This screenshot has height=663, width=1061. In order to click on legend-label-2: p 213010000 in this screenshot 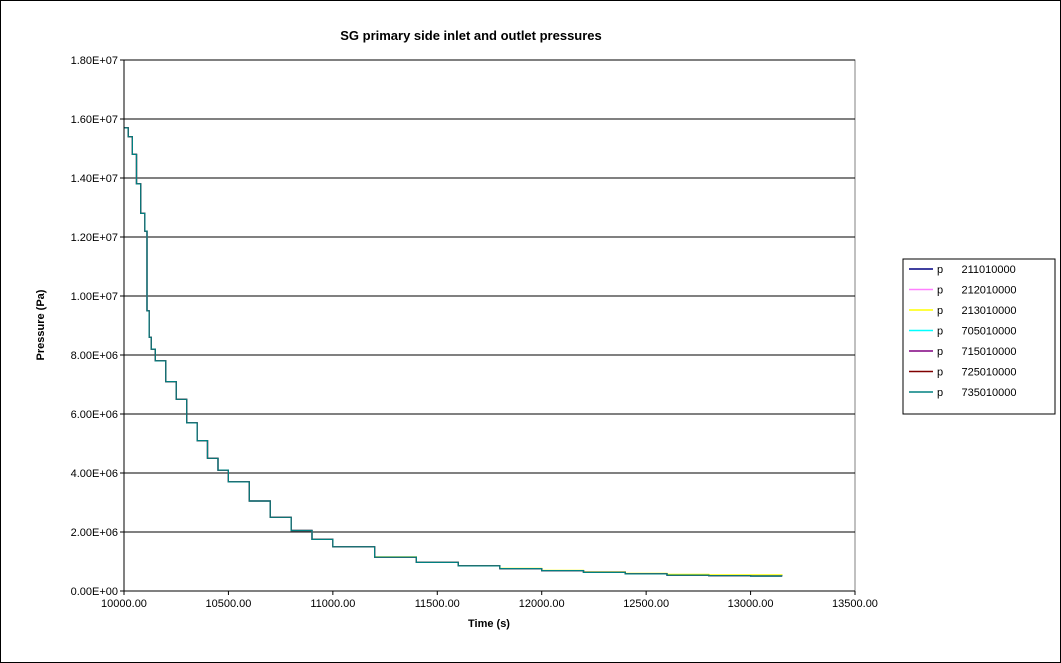, I will do `click(977, 311)`.